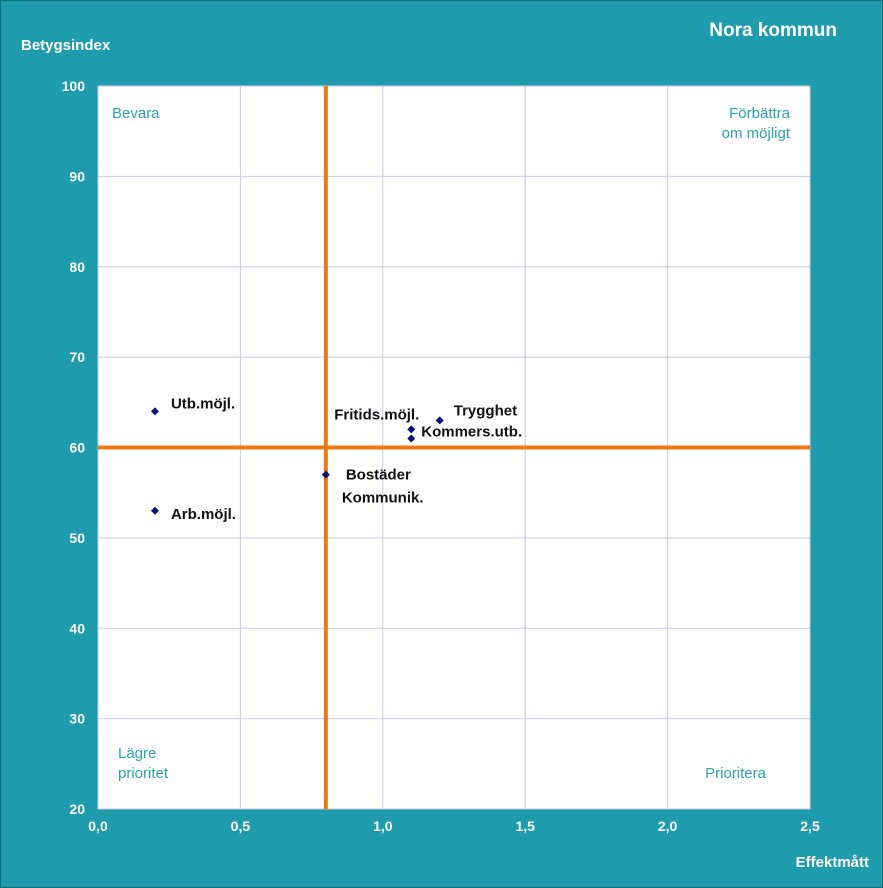  Describe the element at coordinates (203, 514) in the screenshot. I see `data-point-label: Arb.möjl.` at that location.